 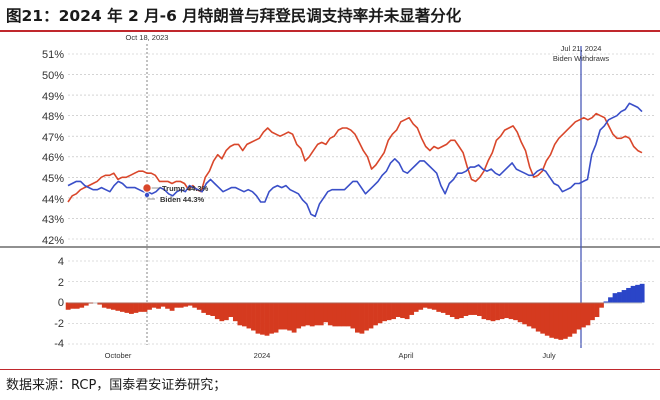 What do you see at coordinates (53, 220) in the screenshot?
I see `y-tick-label: 43%` at bounding box center [53, 220].